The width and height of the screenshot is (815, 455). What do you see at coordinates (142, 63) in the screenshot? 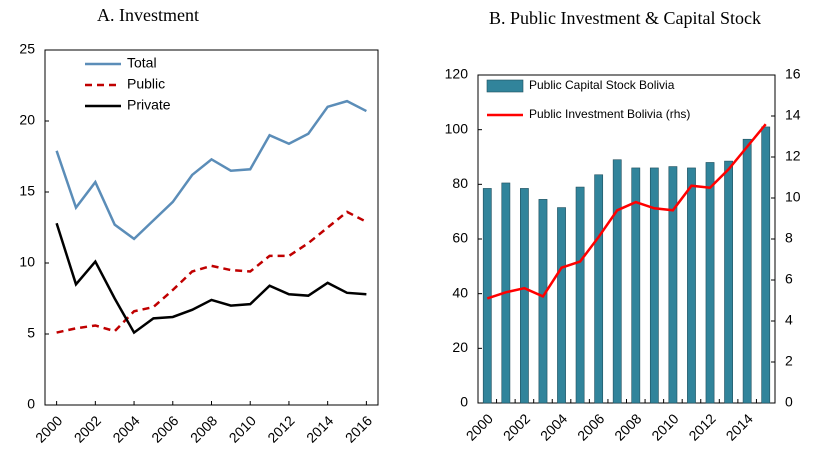
I see `legend-label: Total` at bounding box center [142, 63].